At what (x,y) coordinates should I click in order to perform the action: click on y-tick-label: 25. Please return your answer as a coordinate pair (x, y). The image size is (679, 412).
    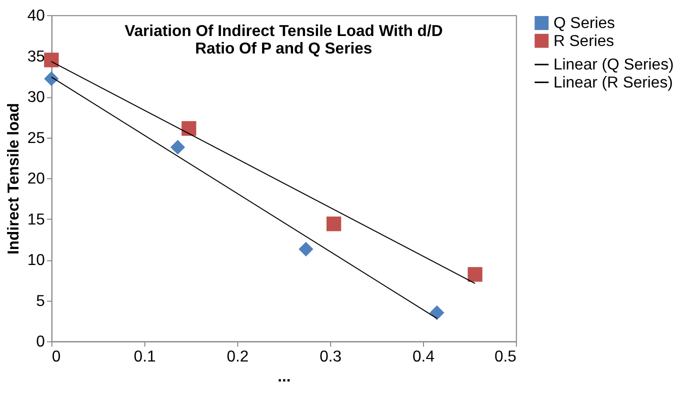
    Looking at the image, I should click on (36, 138).